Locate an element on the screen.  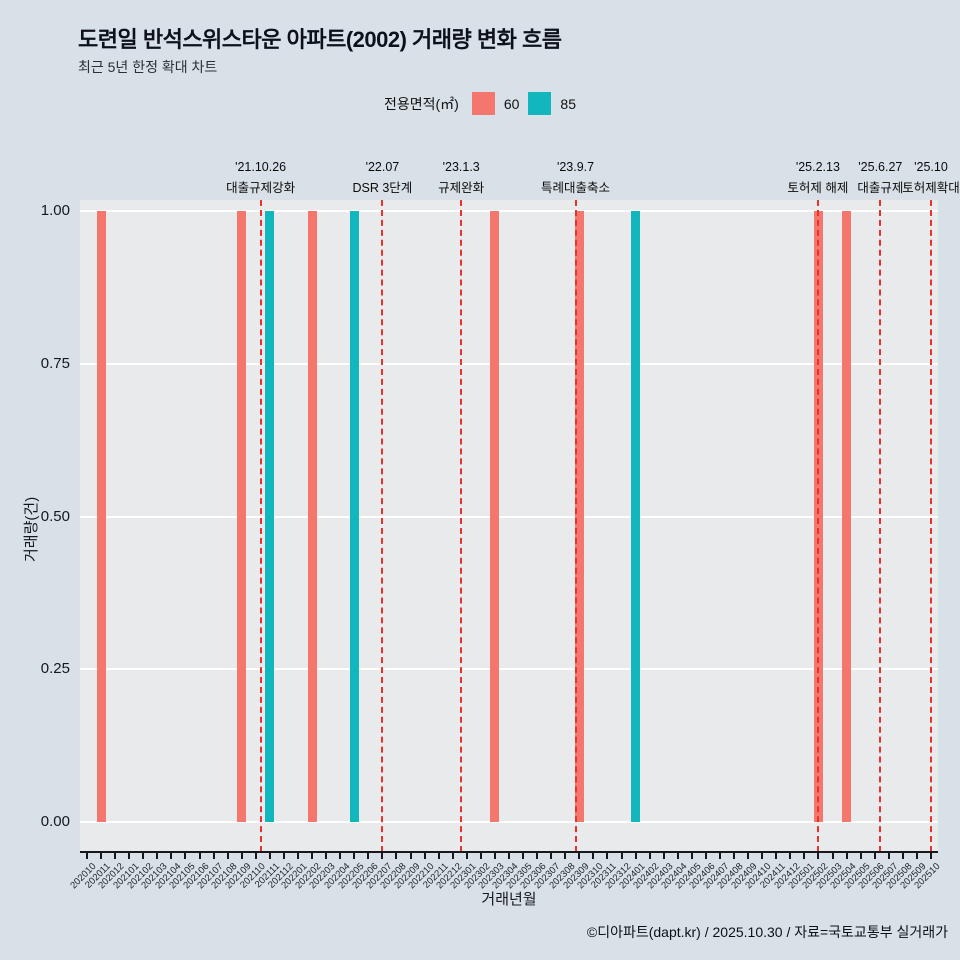
annotation-label: '23.1.3 규제완화 is located at coordinates (461, 178).